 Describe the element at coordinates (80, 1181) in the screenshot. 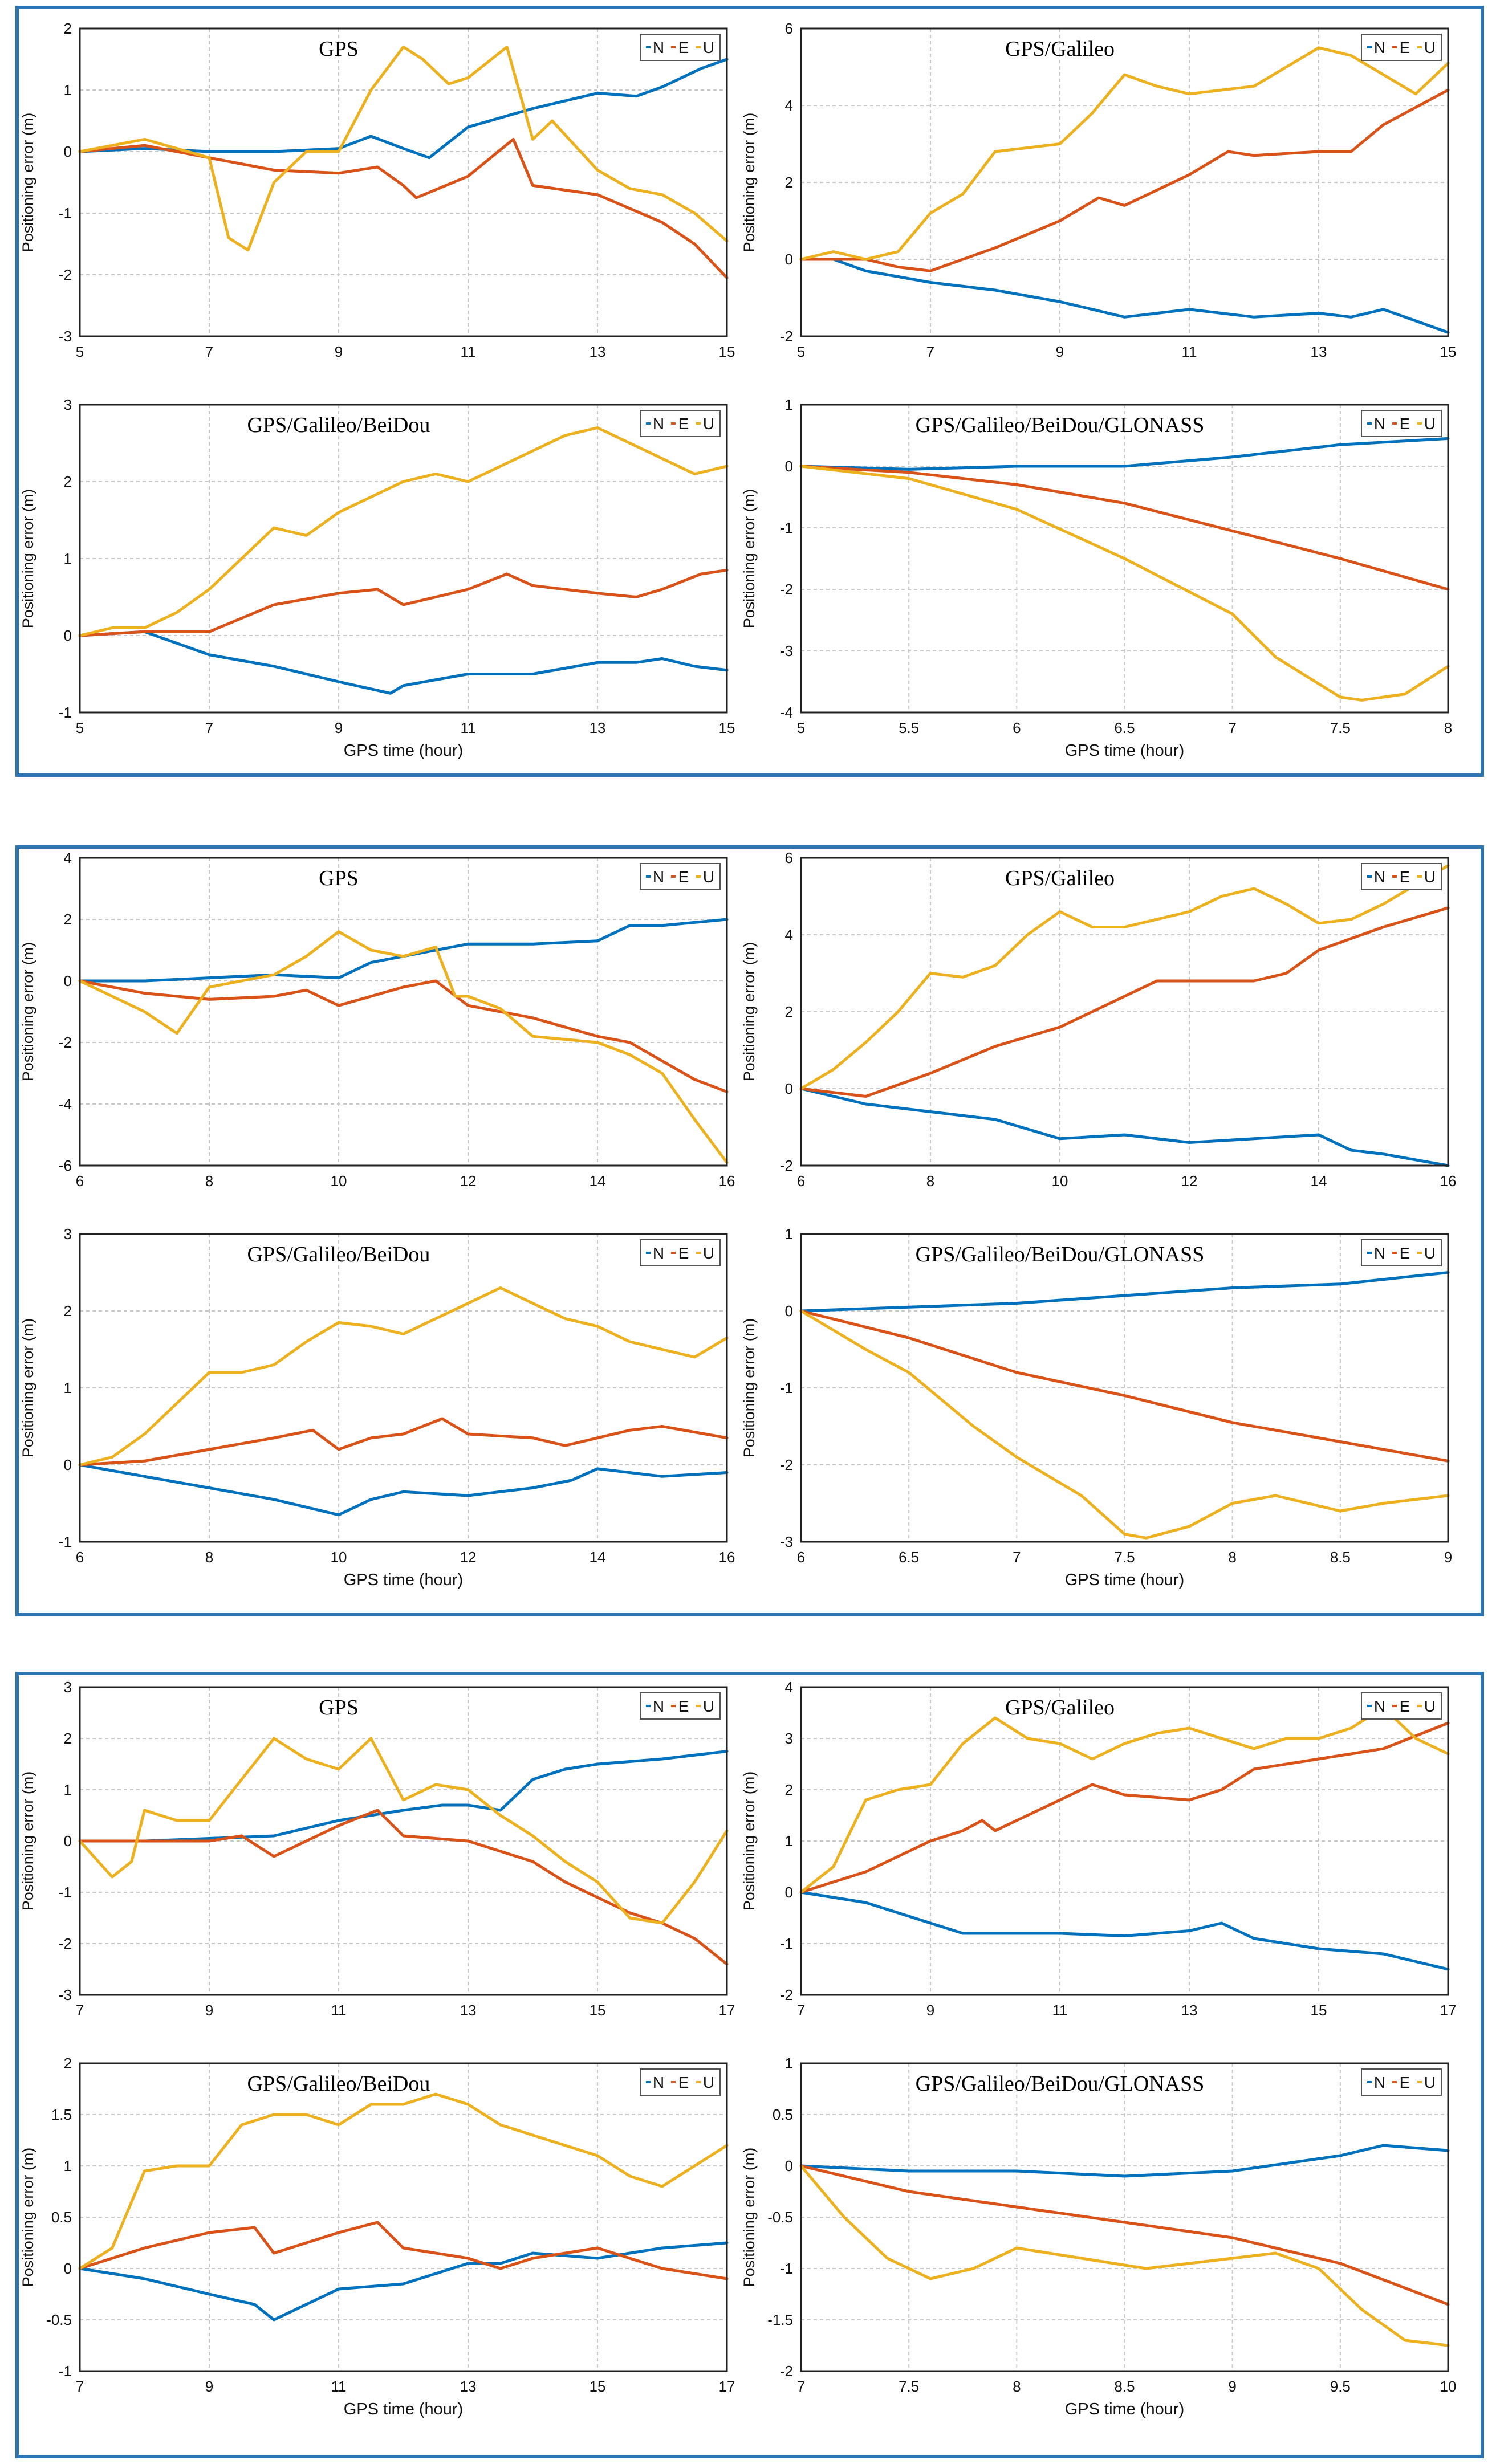

I see `x-tick-label: 6` at that location.